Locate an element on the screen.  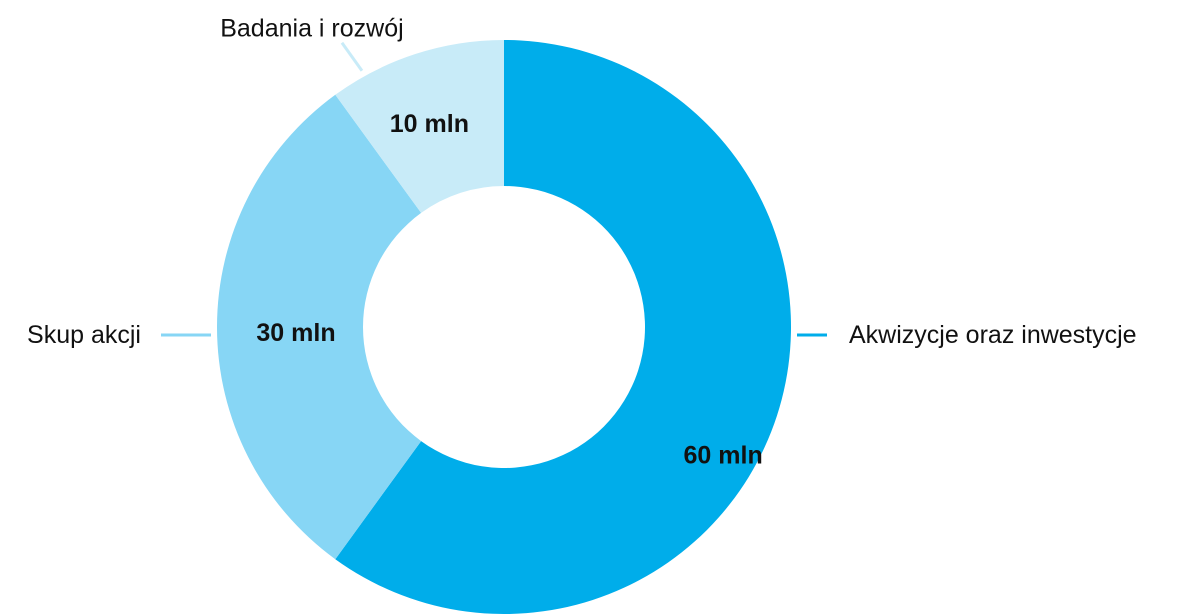
leader-line-badania-i-rozwoj is located at coordinates (352, 56).